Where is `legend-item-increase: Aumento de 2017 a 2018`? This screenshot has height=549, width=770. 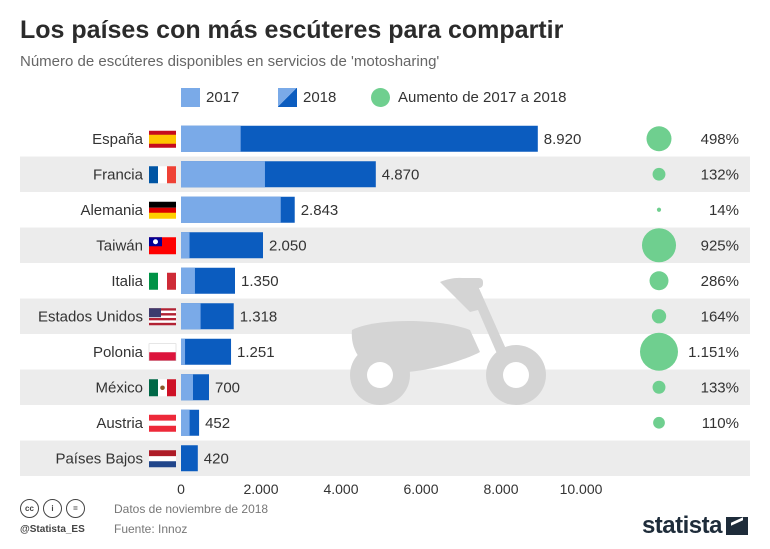
legend-item-increase: Aumento de 2017 a 2018 is located at coordinates (468, 97).